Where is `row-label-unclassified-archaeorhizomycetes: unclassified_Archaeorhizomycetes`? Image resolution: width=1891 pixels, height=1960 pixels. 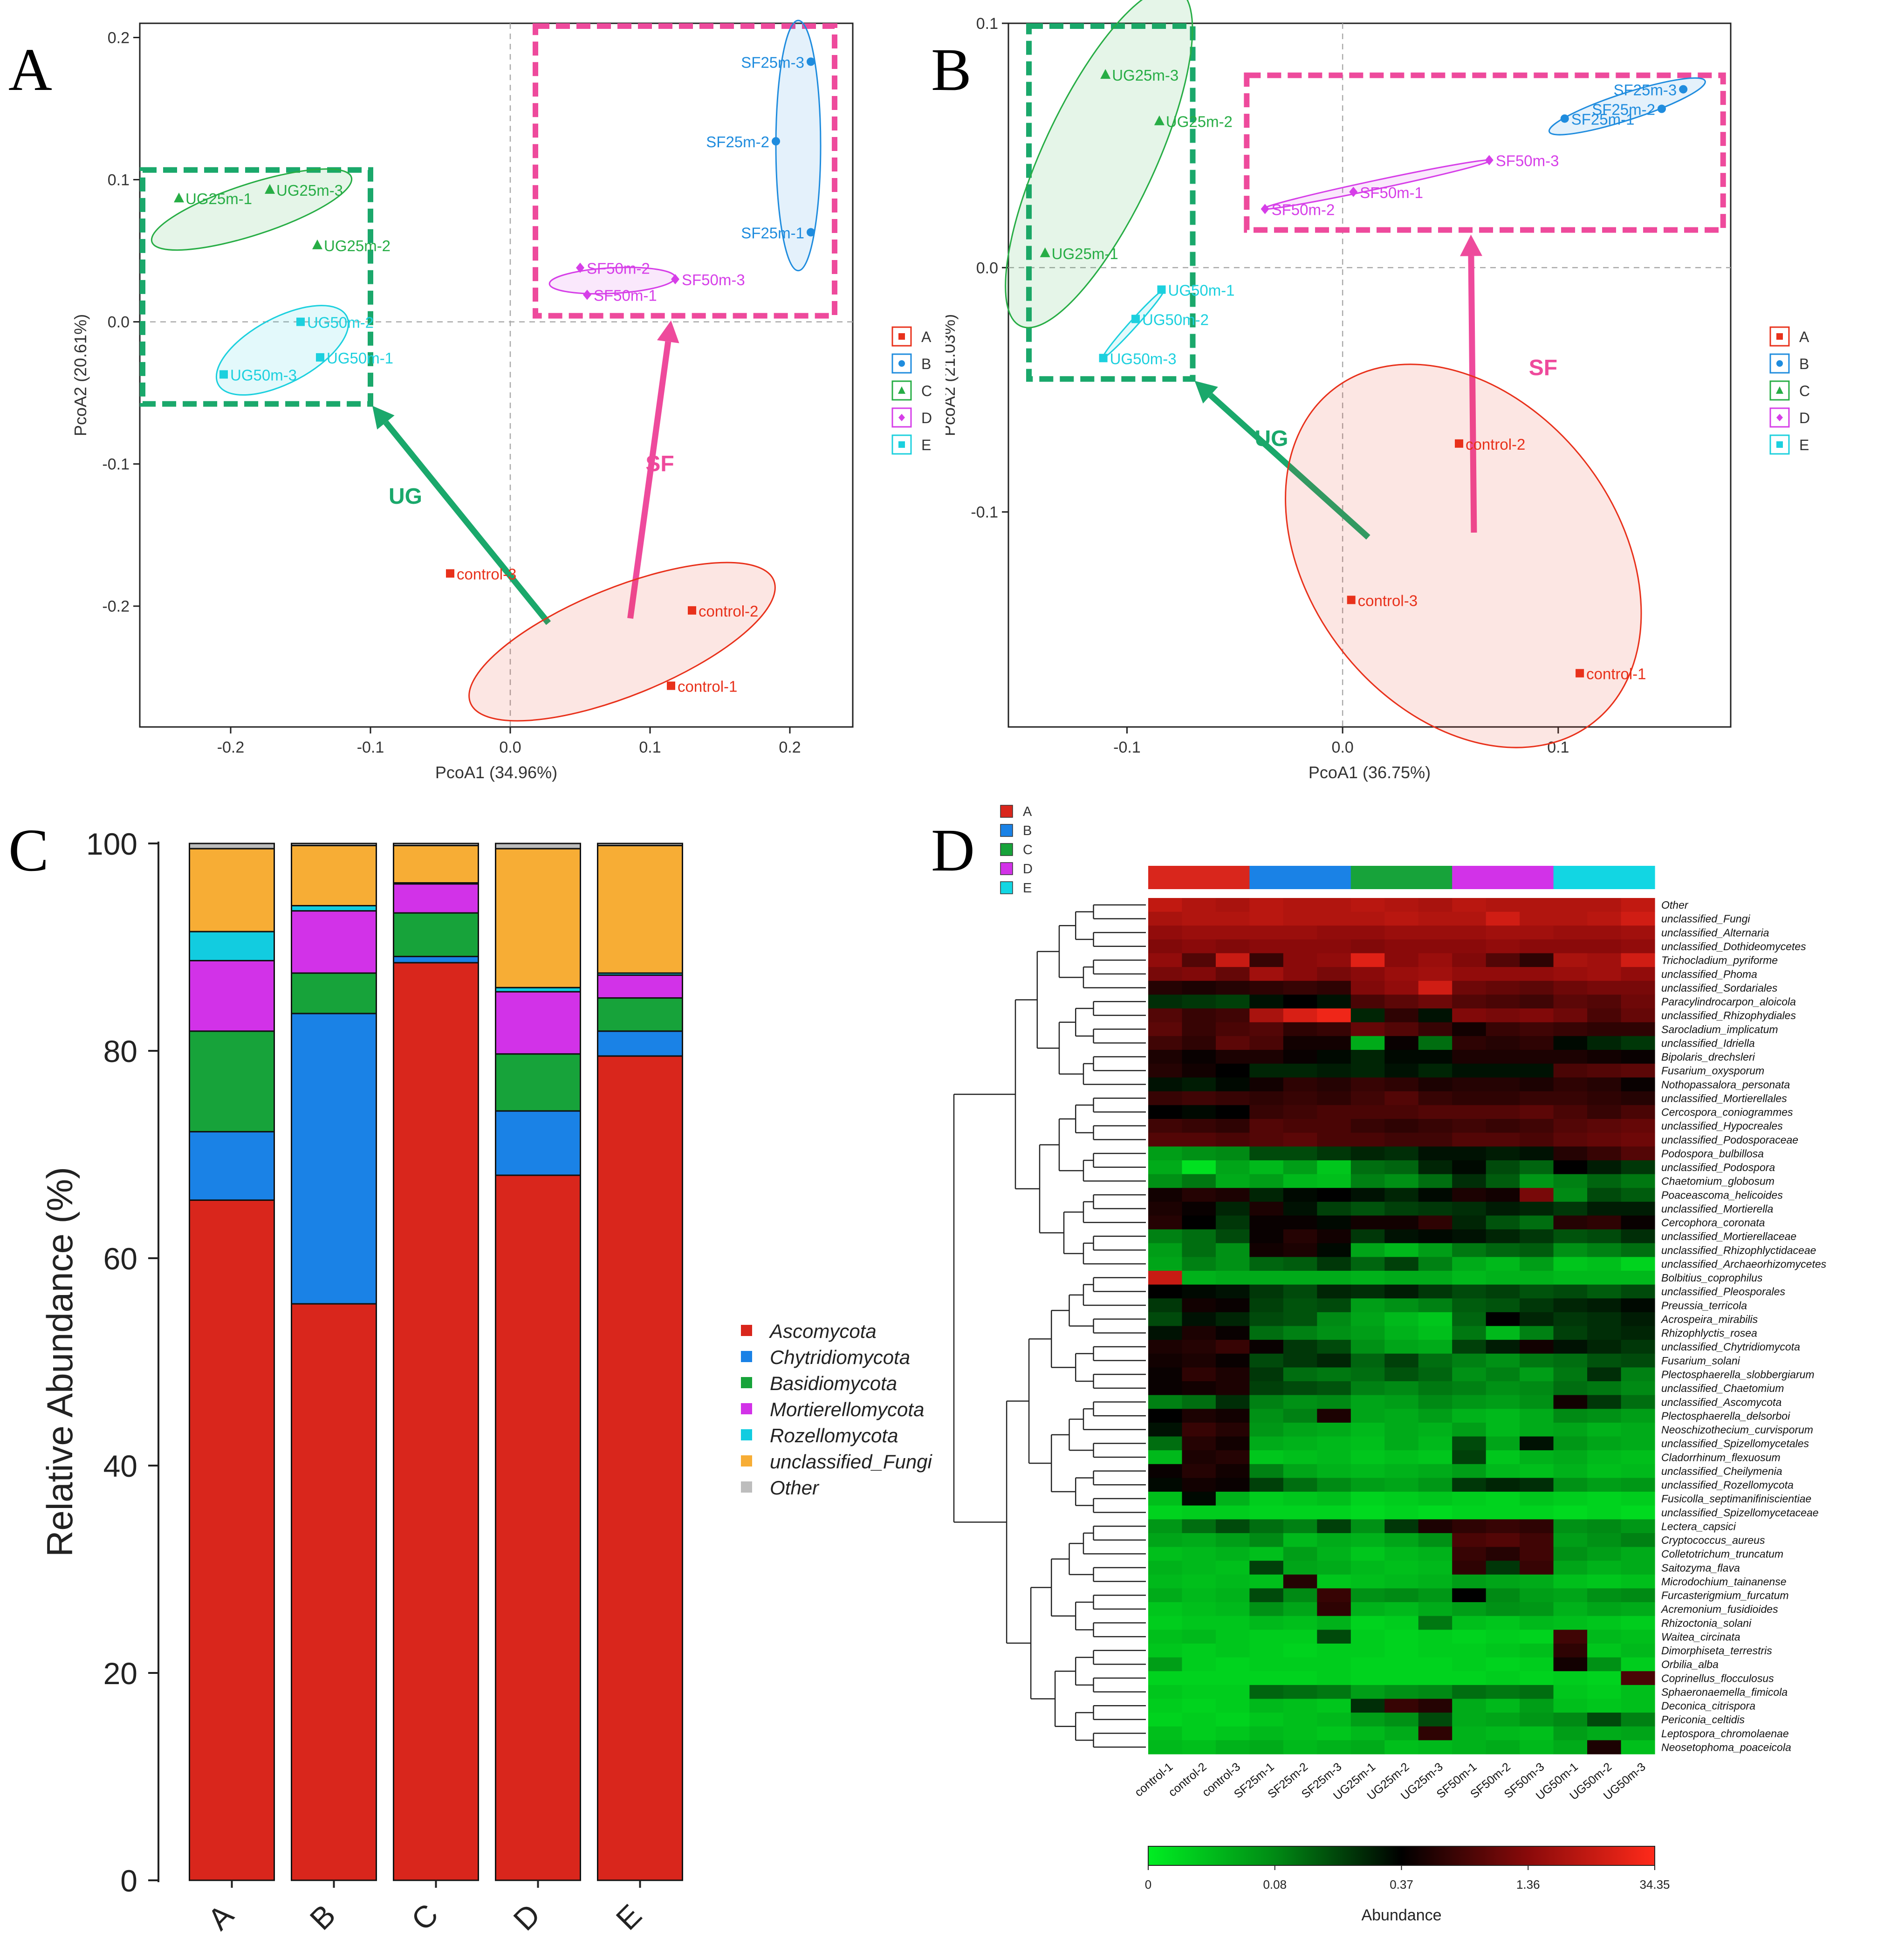
row-label-unclassified-archaeorhizomycetes: unclassified_Archaeorhizomycetes is located at coordinates (1744, 1264).